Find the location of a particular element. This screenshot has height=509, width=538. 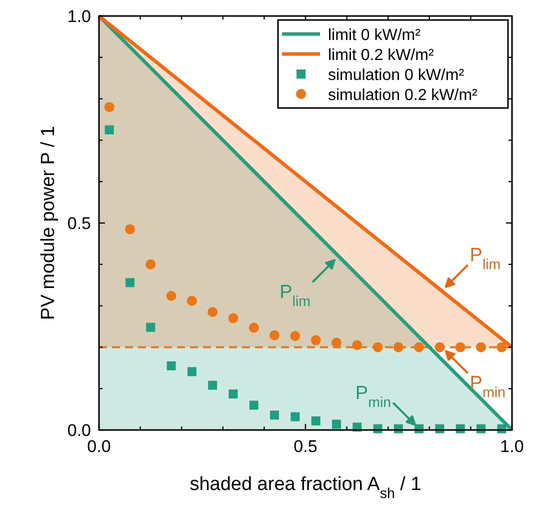

x-tick-label: 0.0 is located at coordinates (99, 446).